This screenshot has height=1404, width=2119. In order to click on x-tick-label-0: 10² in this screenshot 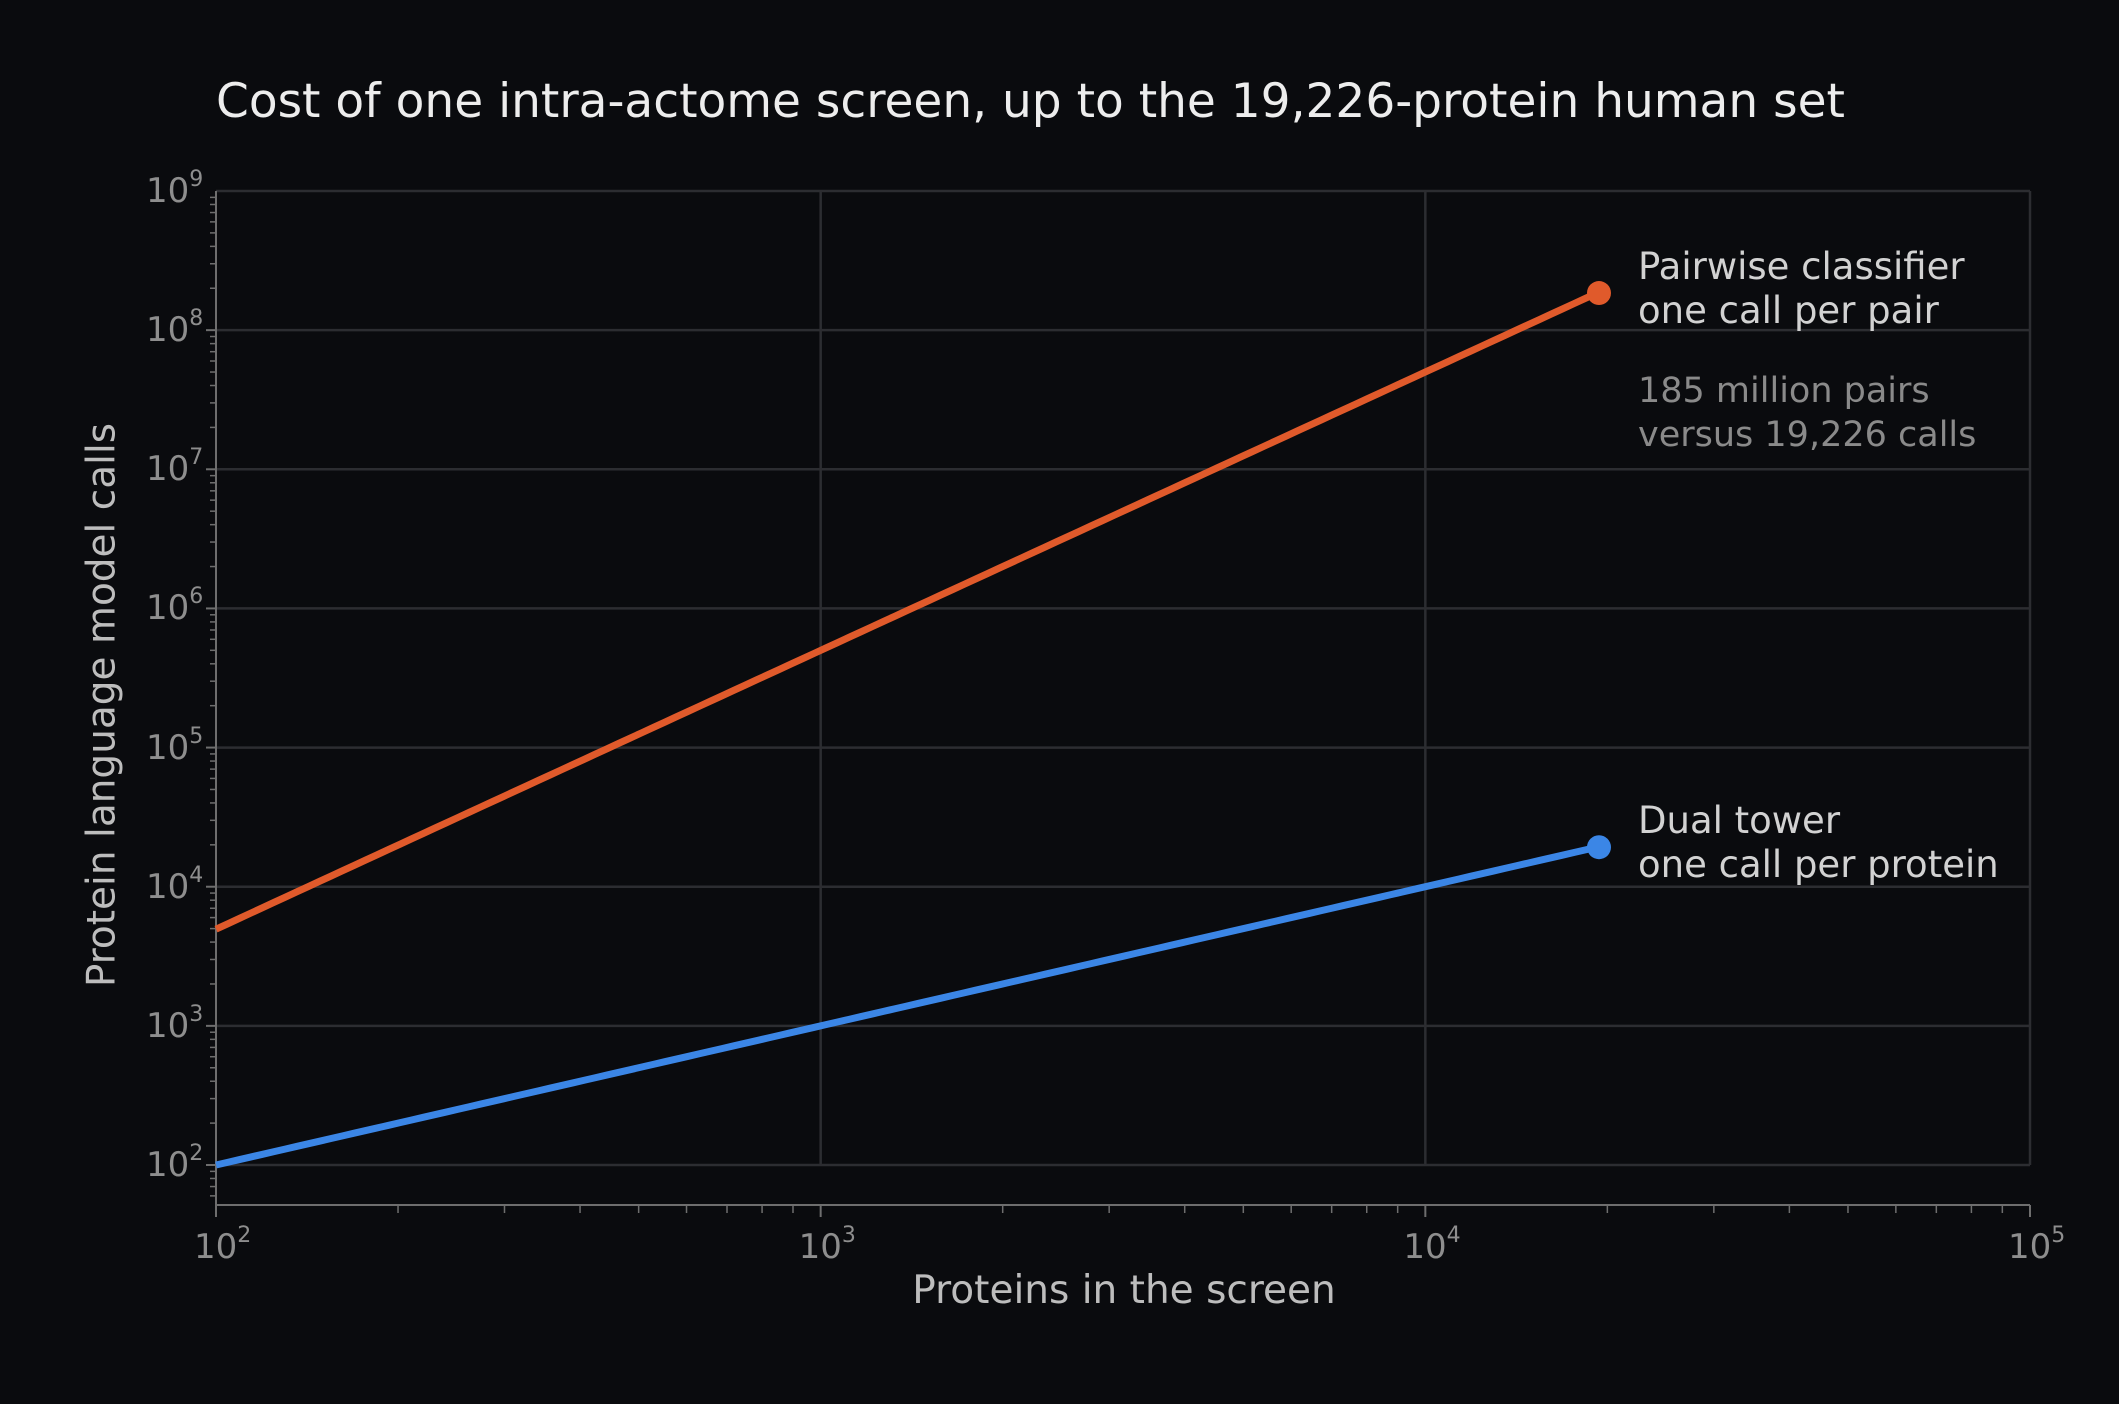, I will do `click(223, 1245)`.